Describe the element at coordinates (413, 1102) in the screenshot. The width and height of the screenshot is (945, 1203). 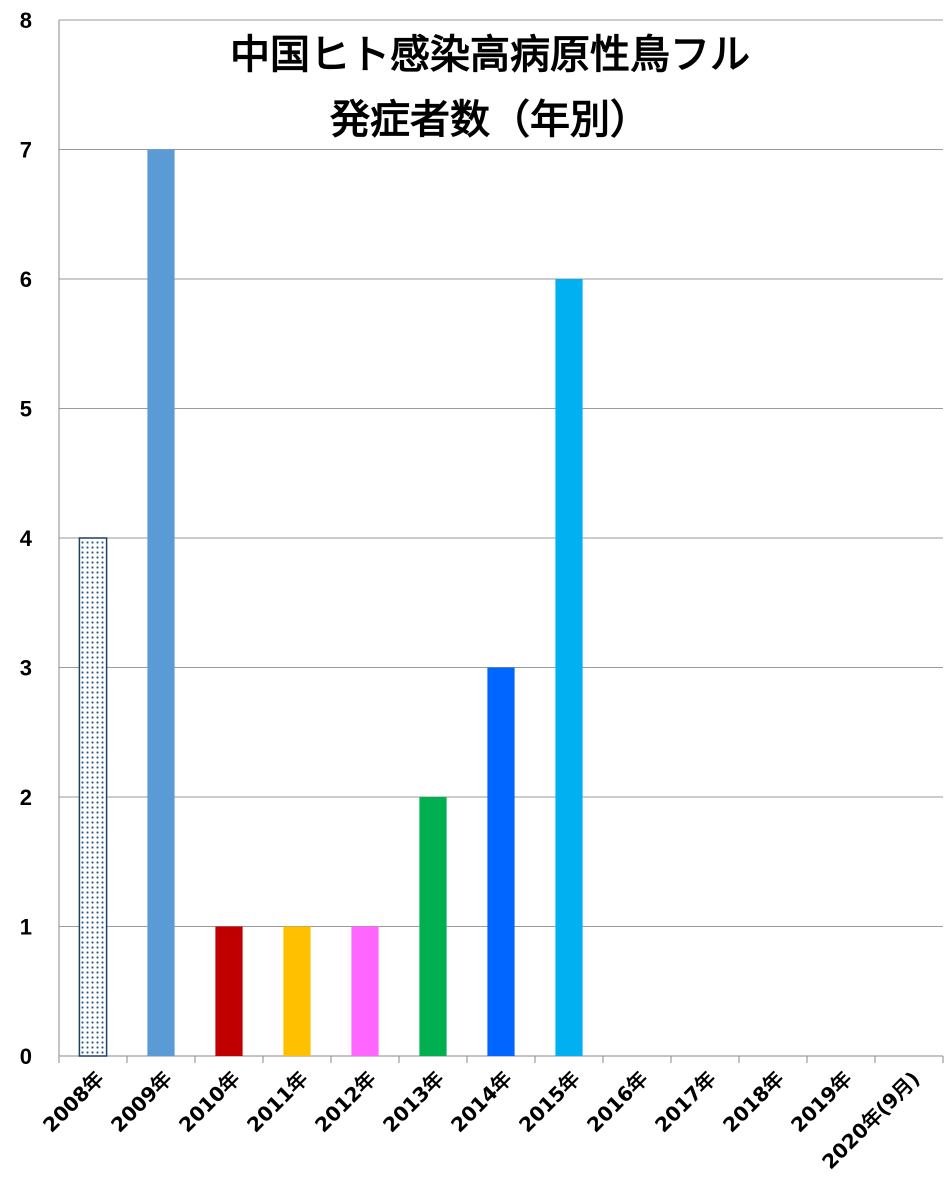
I see `x-tick-label: 2013年` at that location.